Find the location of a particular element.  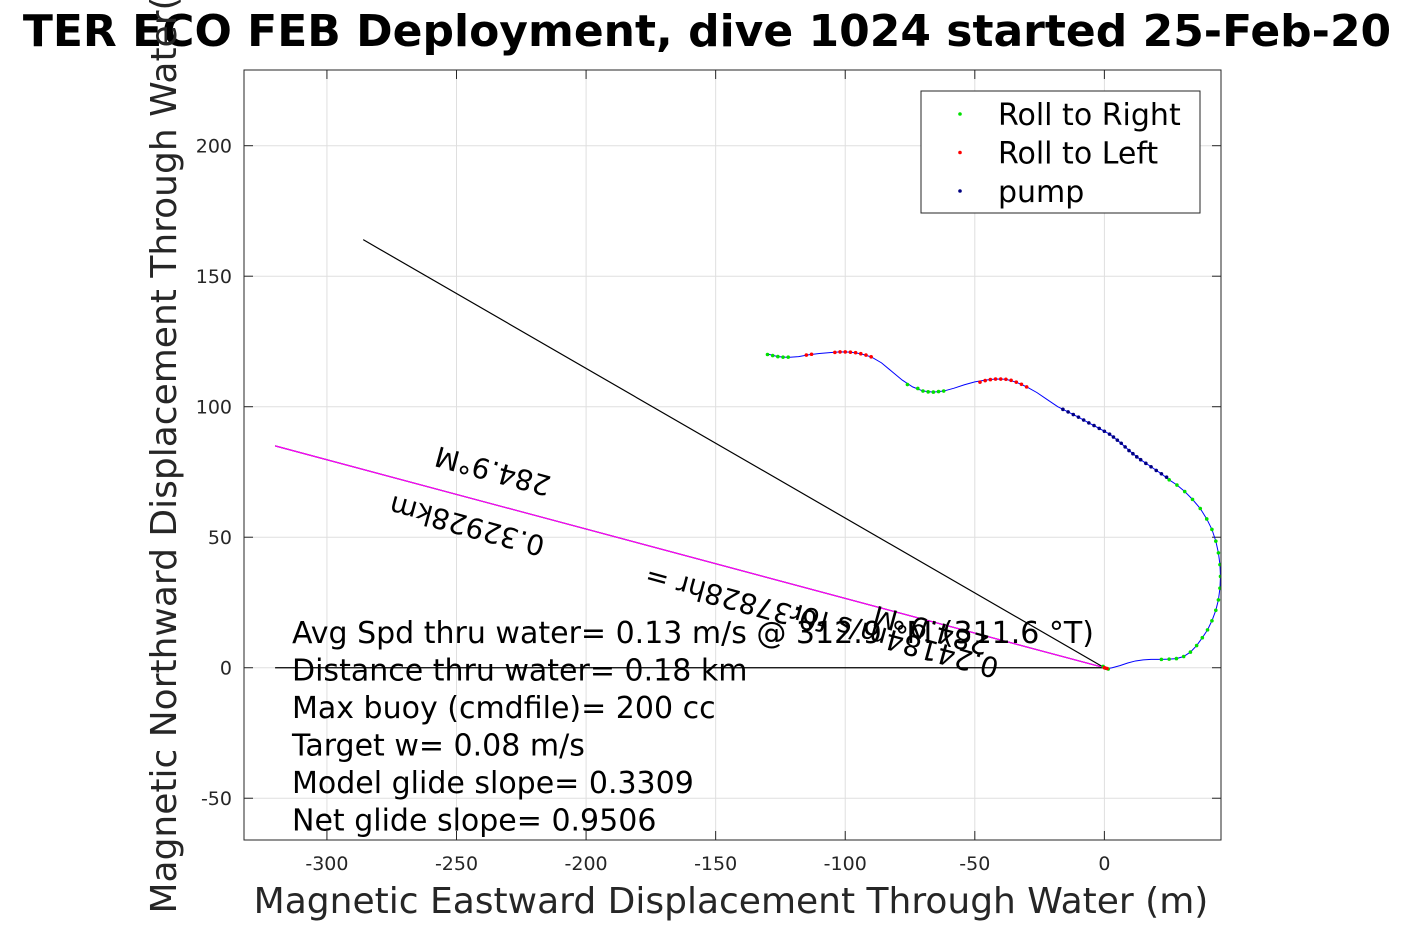

stats-line: Net glide slope= 0.9506 is located at coordinates (474, 821).